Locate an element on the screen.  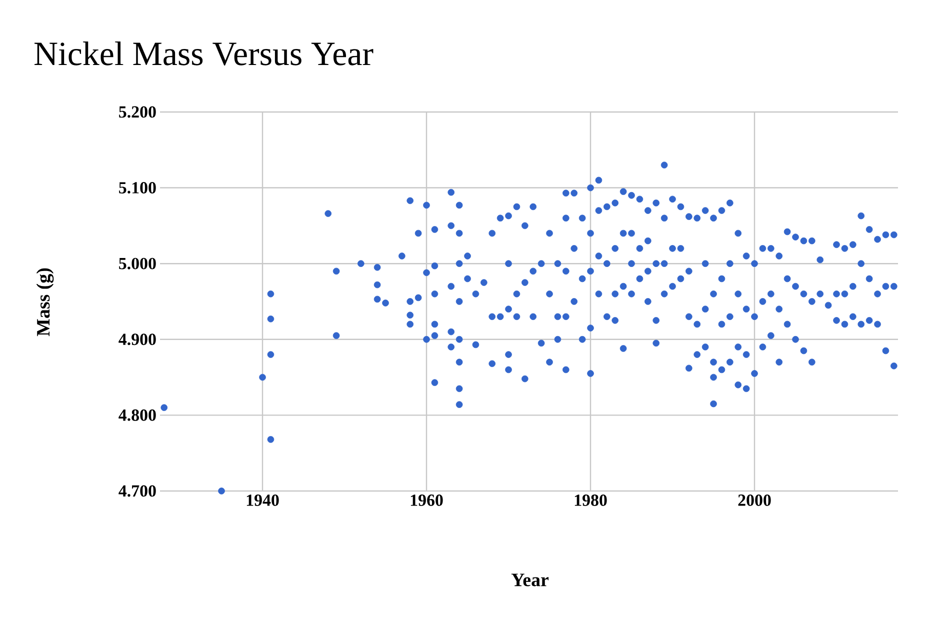
x-tick-label: 1960 is located at coordinates (426, 500).